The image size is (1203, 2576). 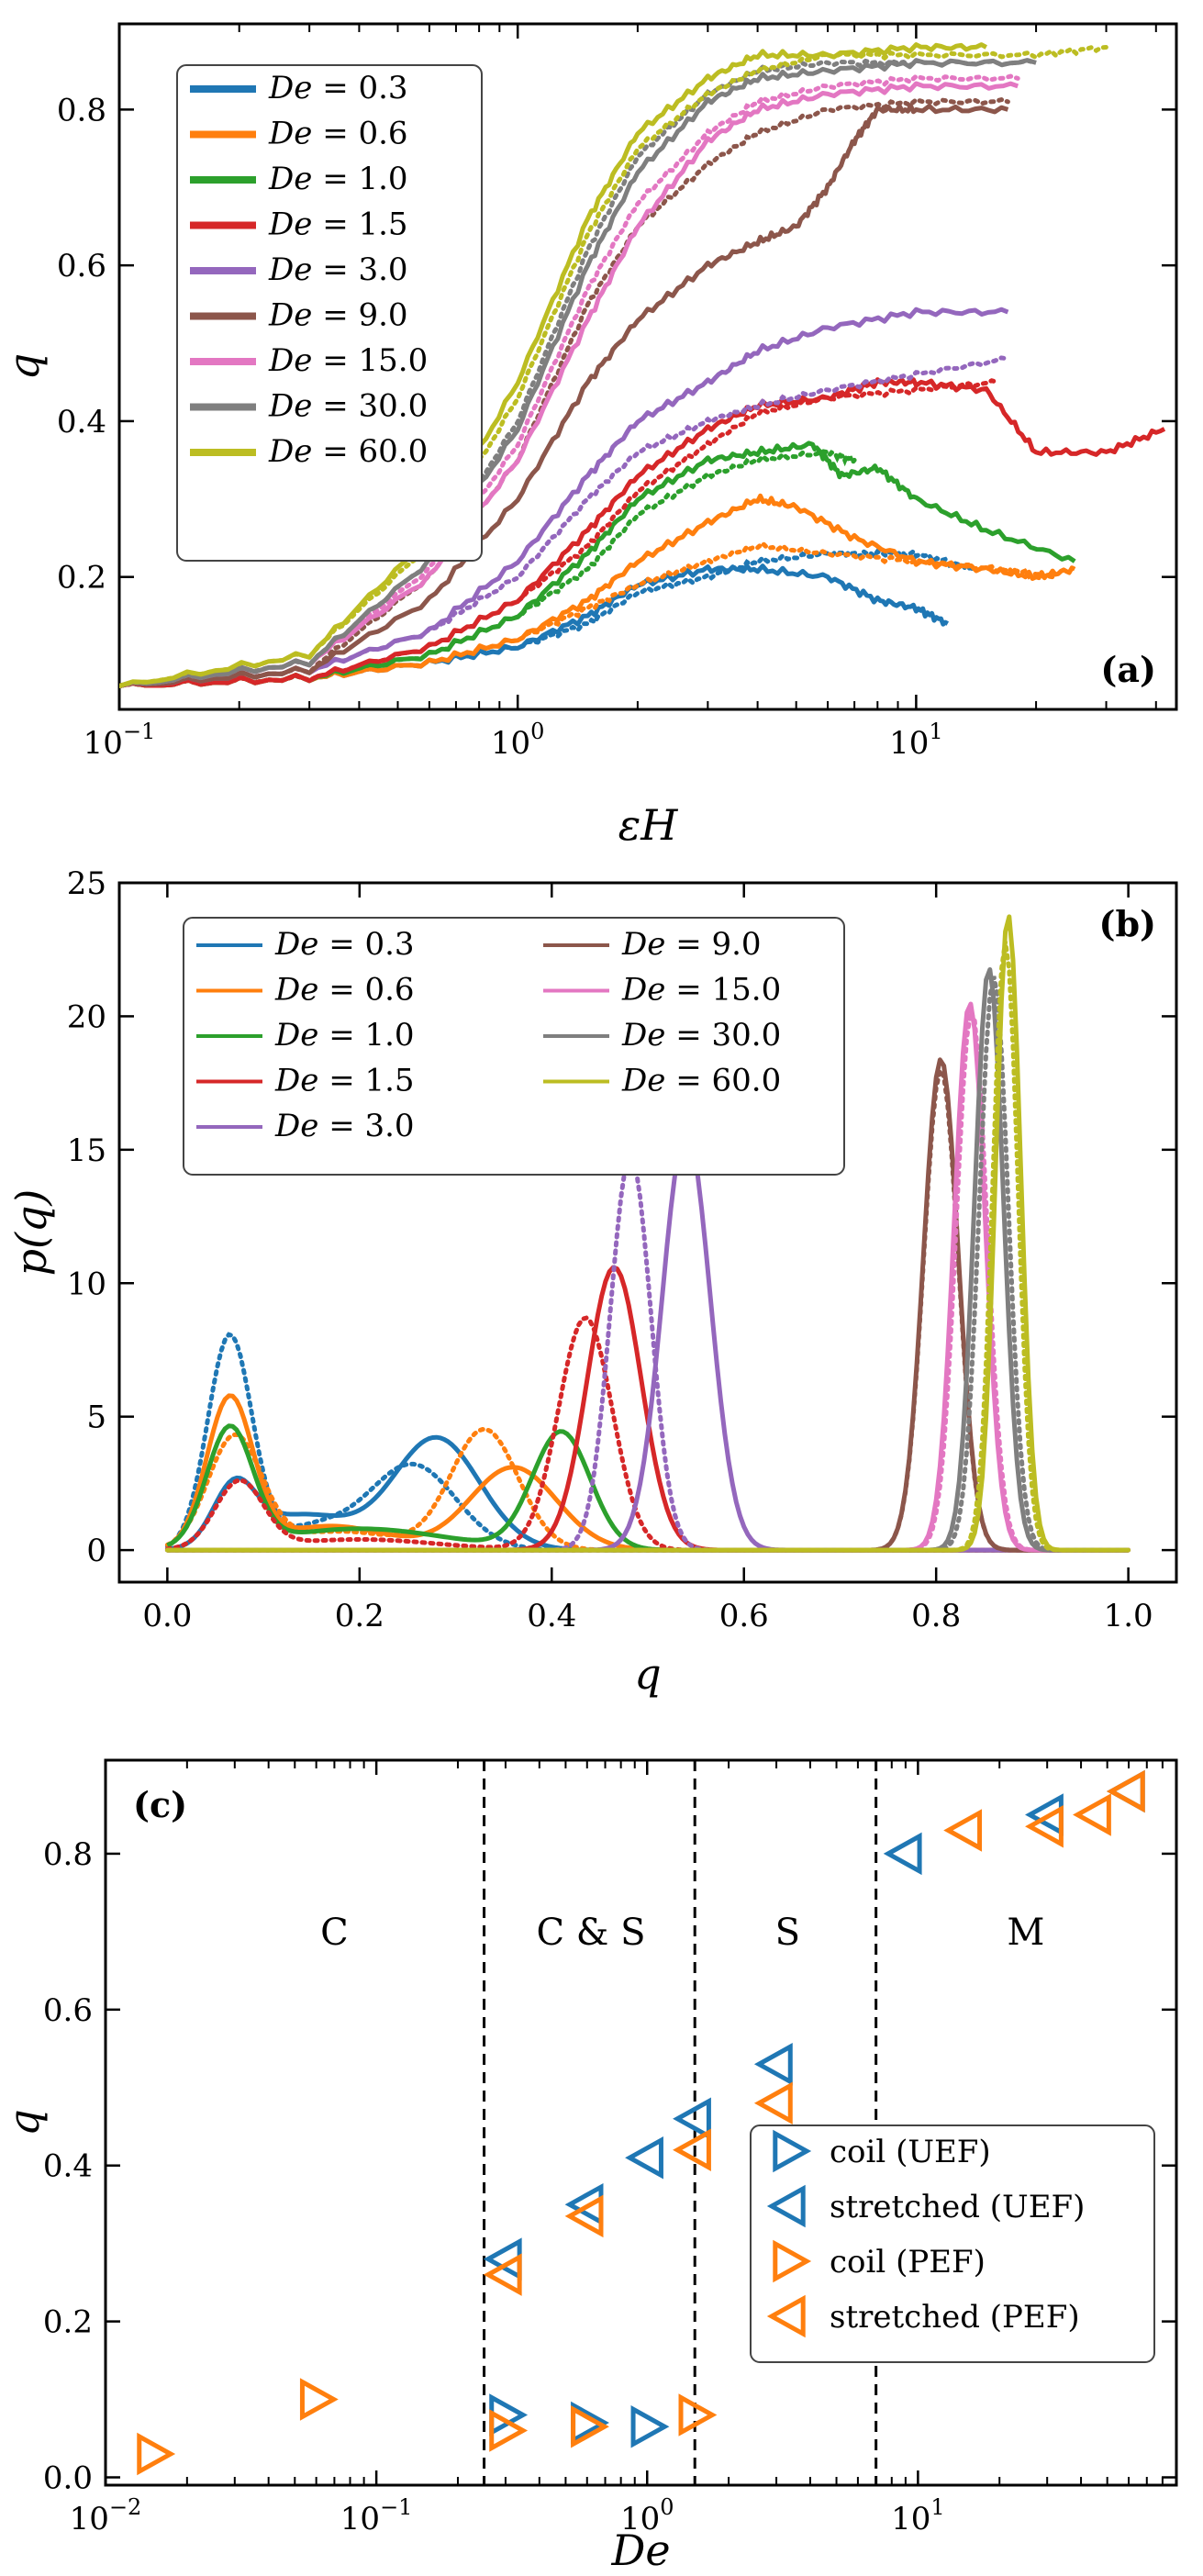 I want to click on region-label: S, so click(x=787, y=1933).